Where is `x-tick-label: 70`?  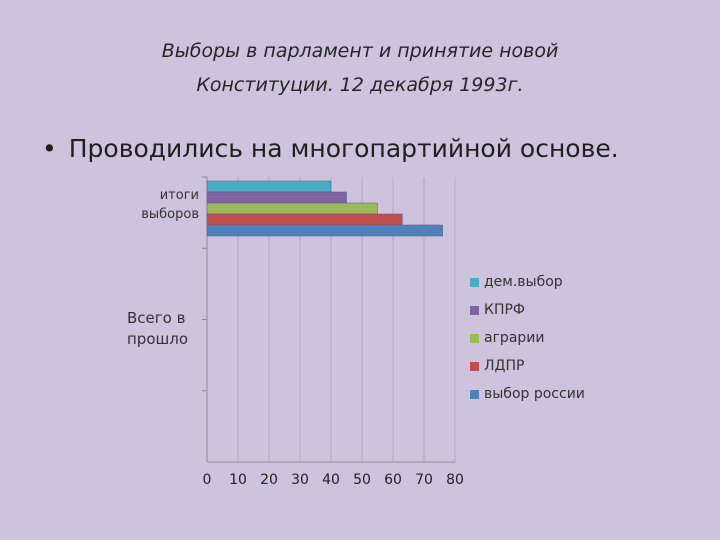
x-tick-label: 70 is located at coordinates (424, 480).